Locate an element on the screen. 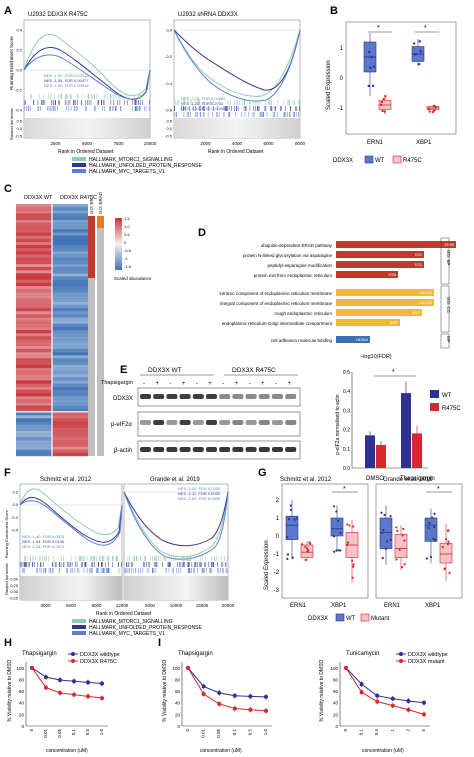  panel-i-ylabel: % Viability relative to DMSO is located at coordinates (165, 690).